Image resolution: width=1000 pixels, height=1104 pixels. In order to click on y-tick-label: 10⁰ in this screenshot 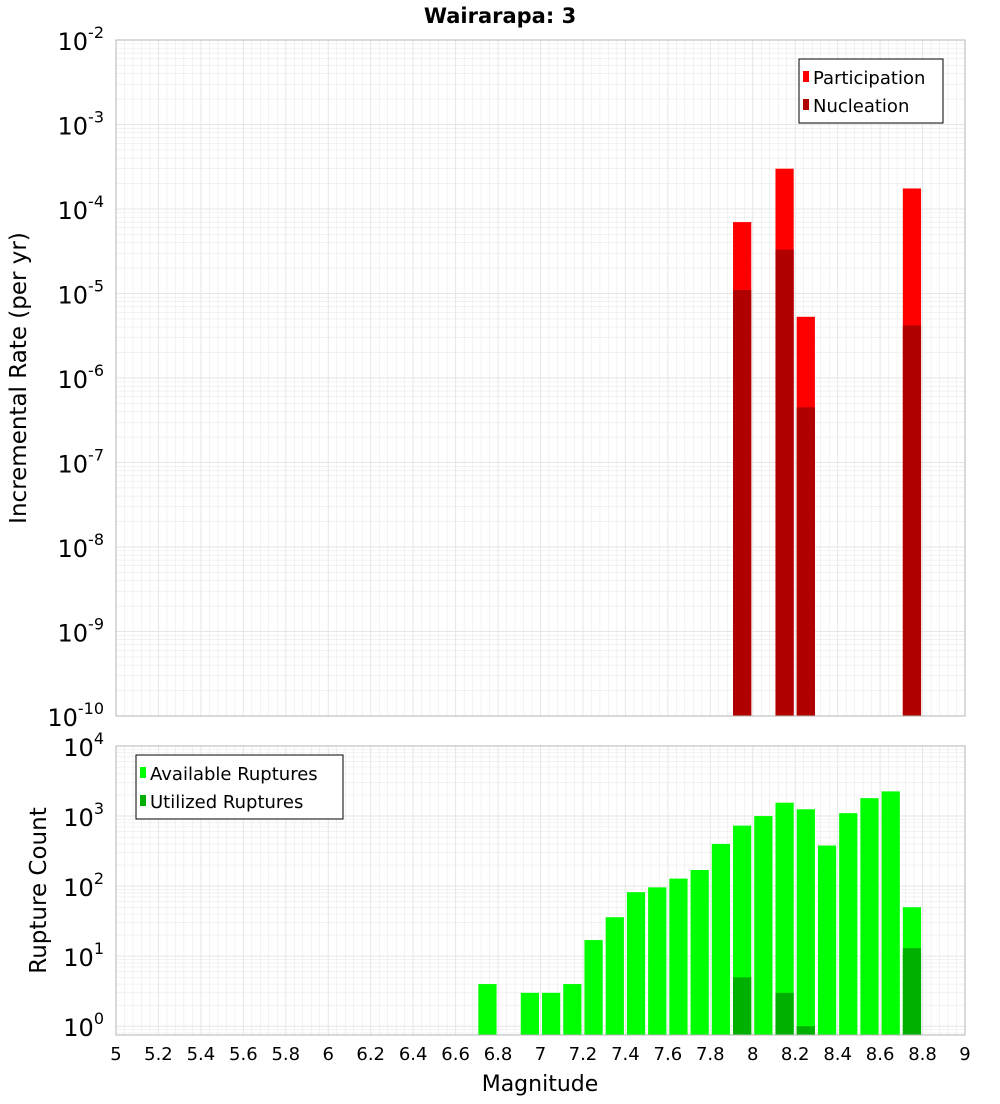, I will do `click(83, 1025)`.